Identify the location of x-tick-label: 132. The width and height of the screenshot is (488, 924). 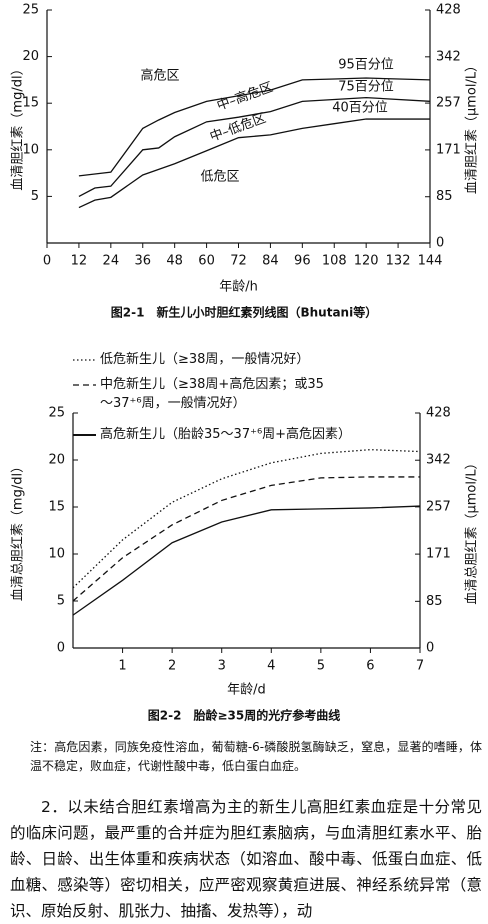
(398, 261).